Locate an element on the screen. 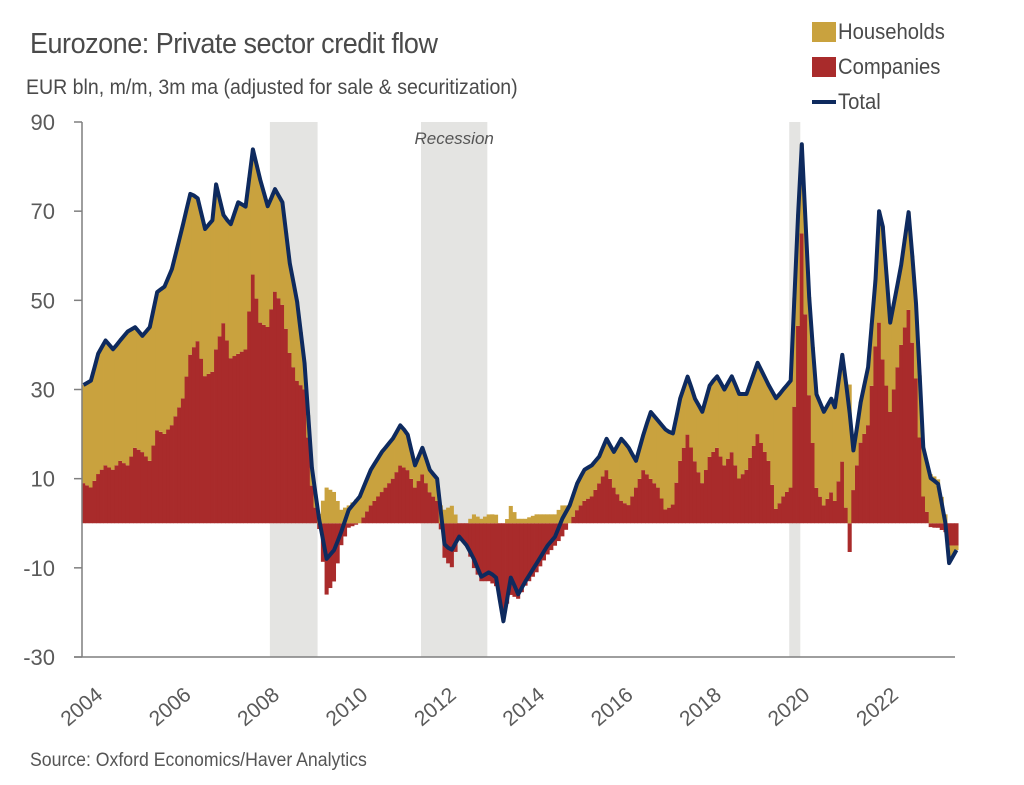  x-tick-label: 2020 is located at coordinates (789, 707).